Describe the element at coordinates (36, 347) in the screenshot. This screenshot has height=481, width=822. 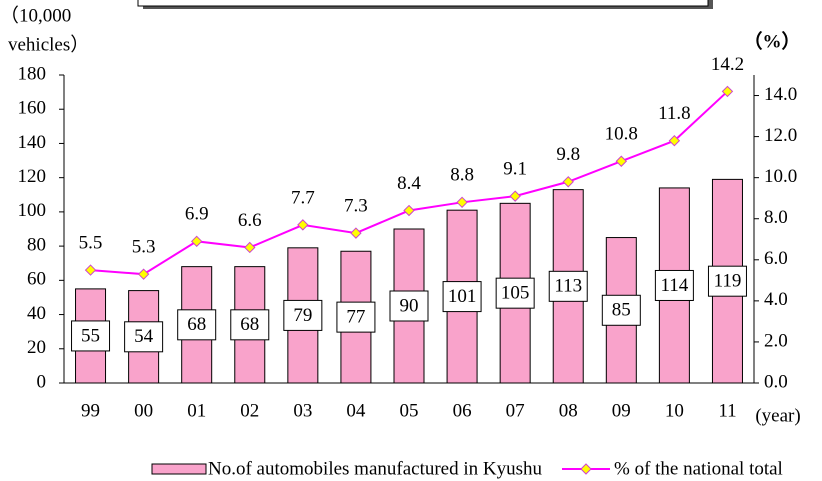
I see `y-tick-label: 20` at that location.